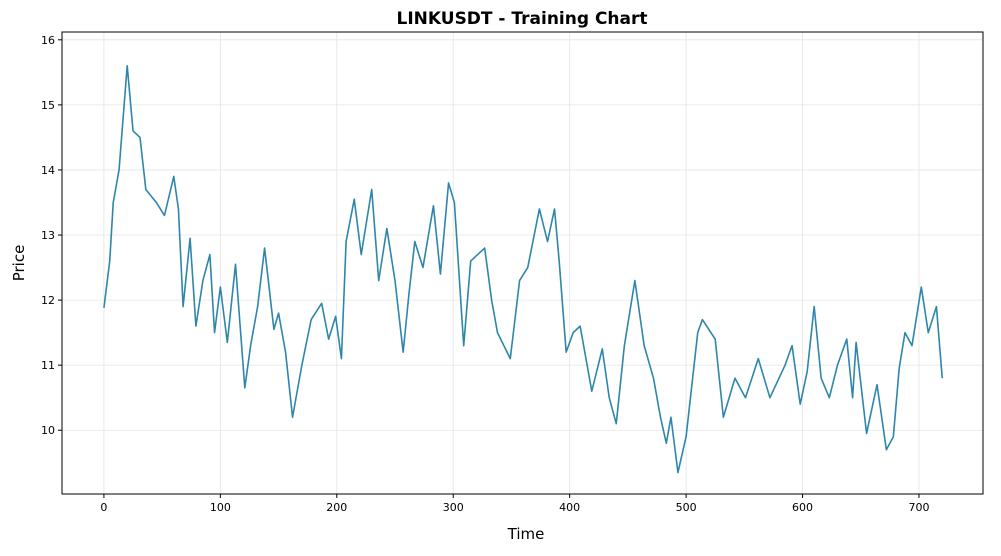 The width and height of the screenshot is (1001, 556). I want to click on x-tick-label: 100, so click(220, 507).